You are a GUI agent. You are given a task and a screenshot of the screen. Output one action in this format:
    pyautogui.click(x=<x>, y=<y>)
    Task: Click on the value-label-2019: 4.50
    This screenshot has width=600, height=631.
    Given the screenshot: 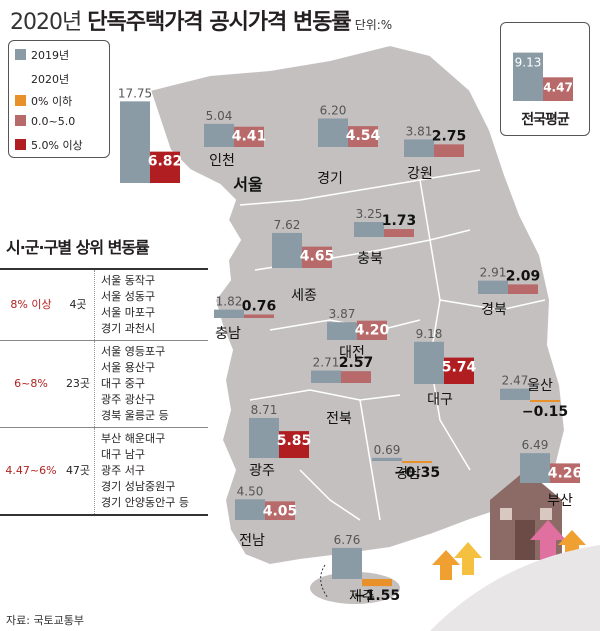 What is the action you would take?
    pyautogui.click(x=250, y=491)
    